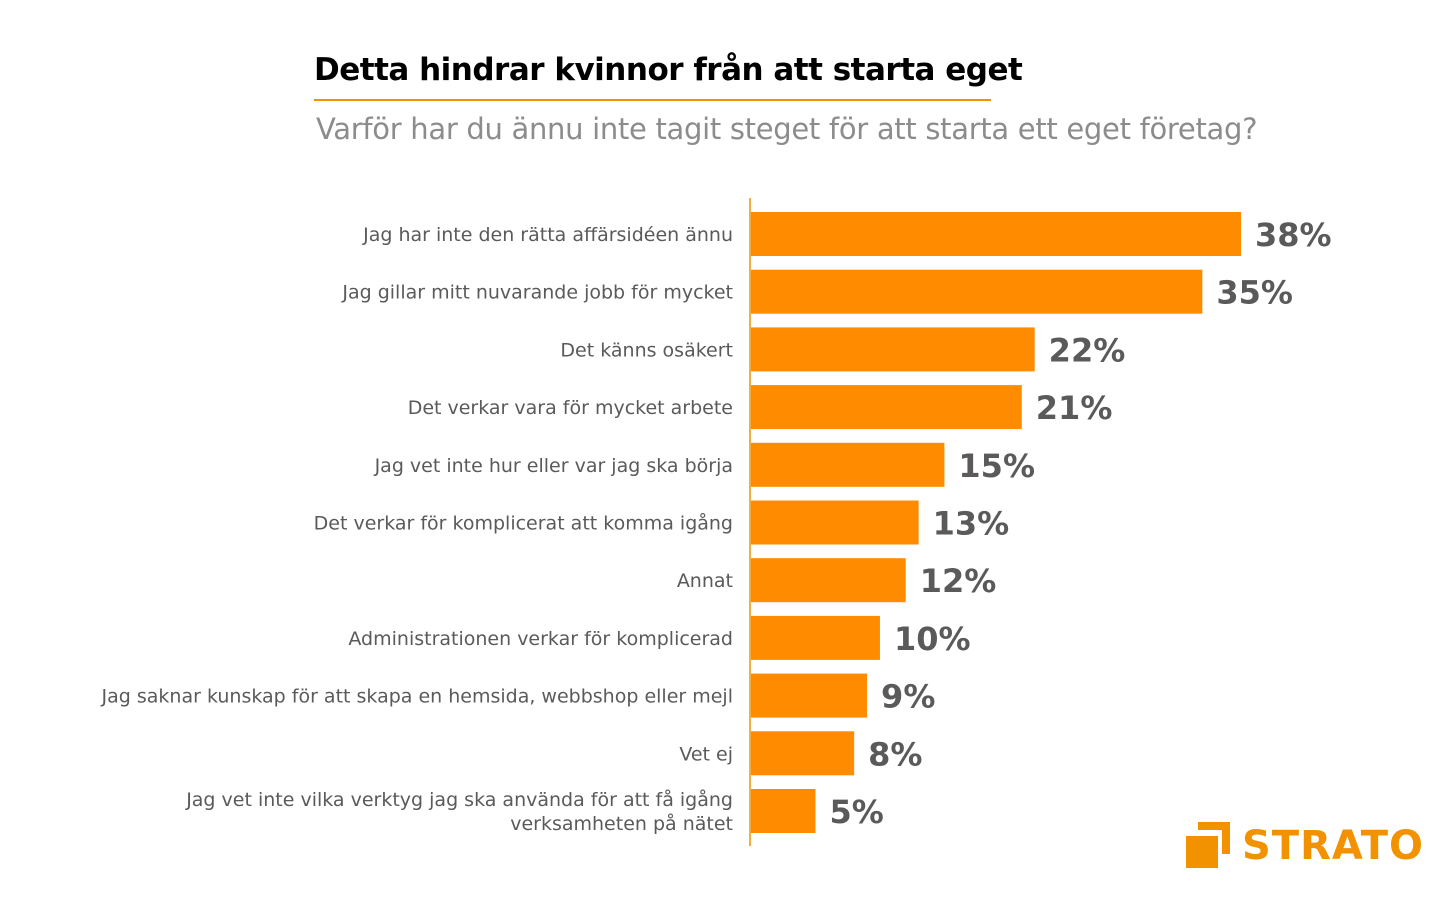 The height and width of the screenshot is (906, 1450). What do you see at coordinates (996, 466) in the screenshot?
I see `value-label: 15%` at bounding box center [996, 466].